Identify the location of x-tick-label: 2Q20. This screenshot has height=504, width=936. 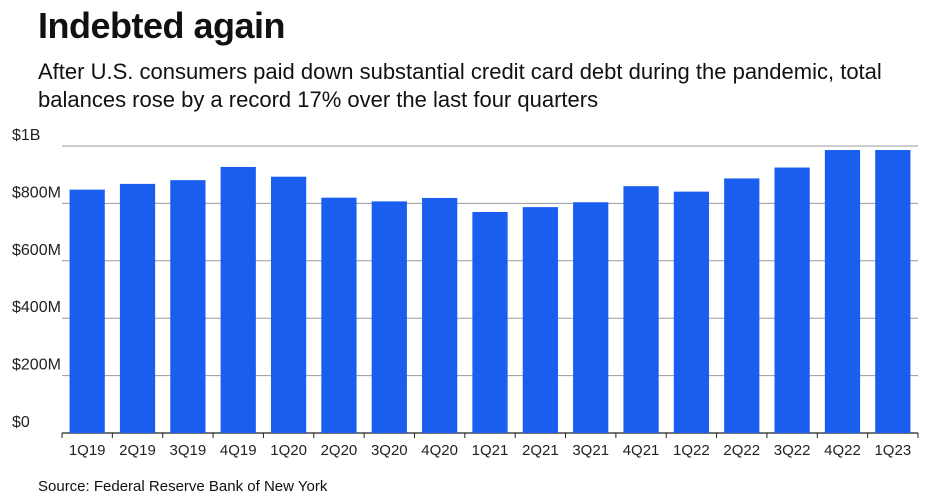
(339, 450).